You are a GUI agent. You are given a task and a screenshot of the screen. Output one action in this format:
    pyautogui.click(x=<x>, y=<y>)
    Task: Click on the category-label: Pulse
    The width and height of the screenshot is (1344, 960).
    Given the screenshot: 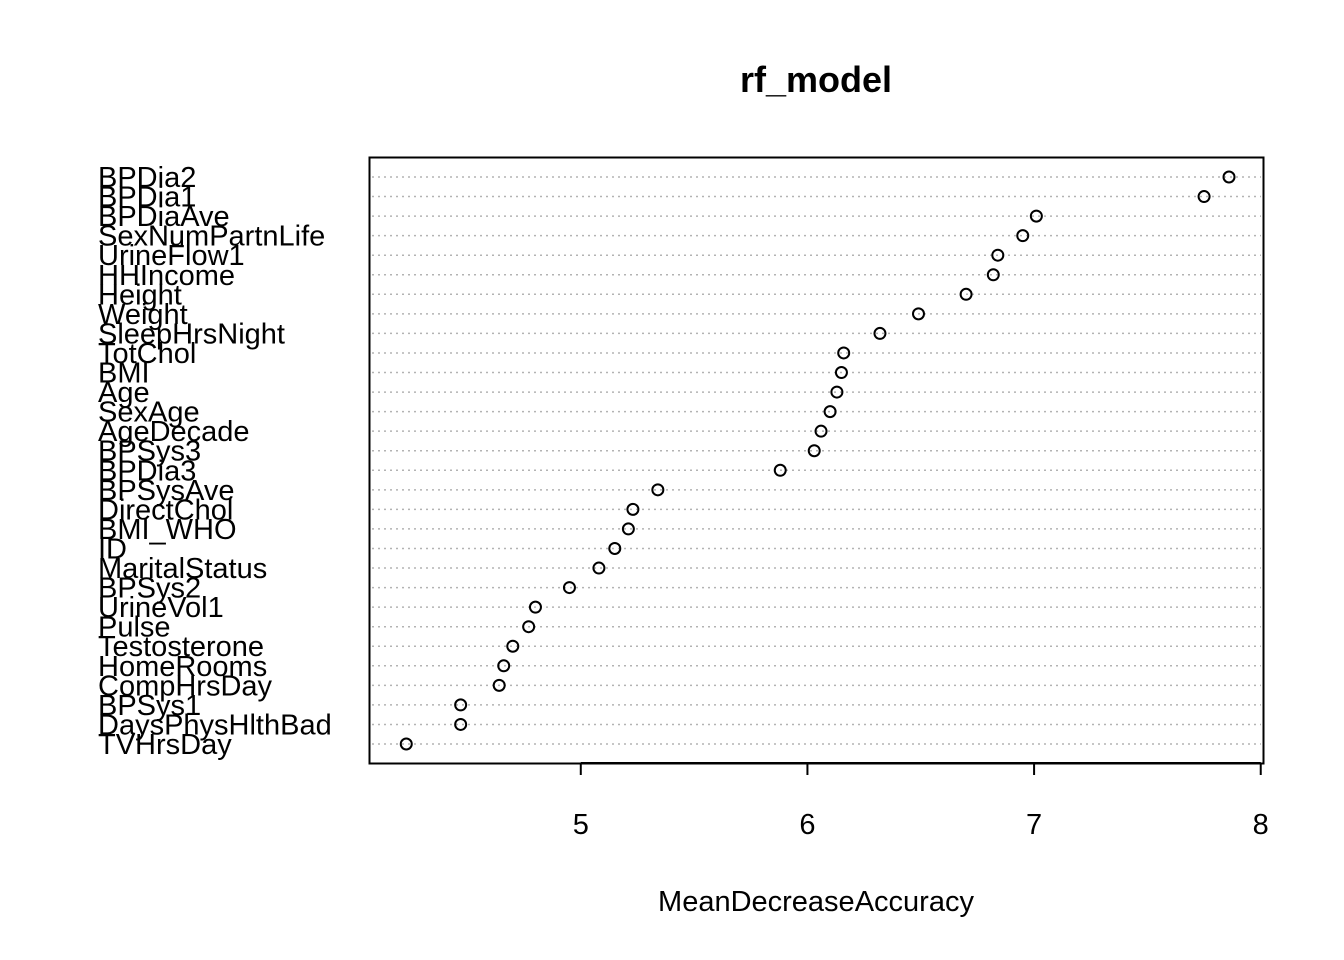 What is the action you would take?
    pyautogui.click(x=134, y=628)
    